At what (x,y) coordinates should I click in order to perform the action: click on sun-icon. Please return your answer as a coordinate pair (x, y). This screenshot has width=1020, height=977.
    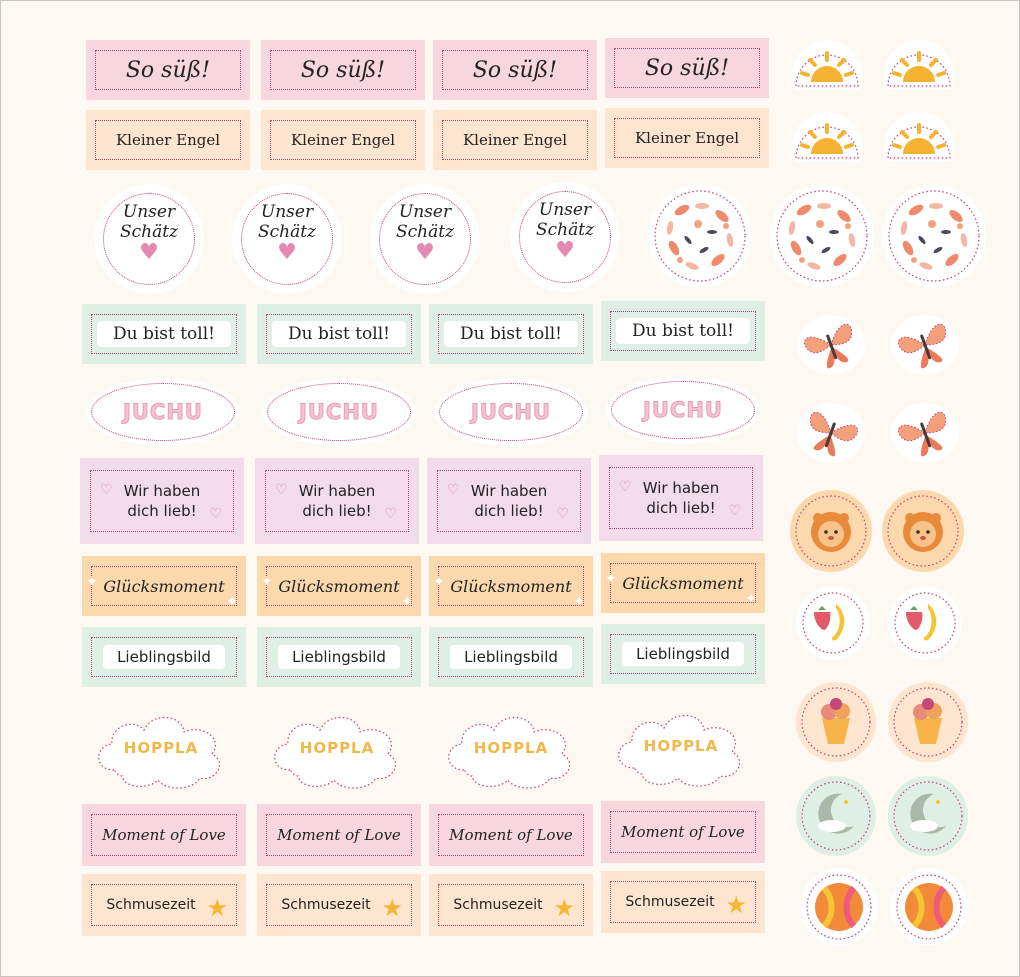
    Looking at the image, I should click on (919, 137).